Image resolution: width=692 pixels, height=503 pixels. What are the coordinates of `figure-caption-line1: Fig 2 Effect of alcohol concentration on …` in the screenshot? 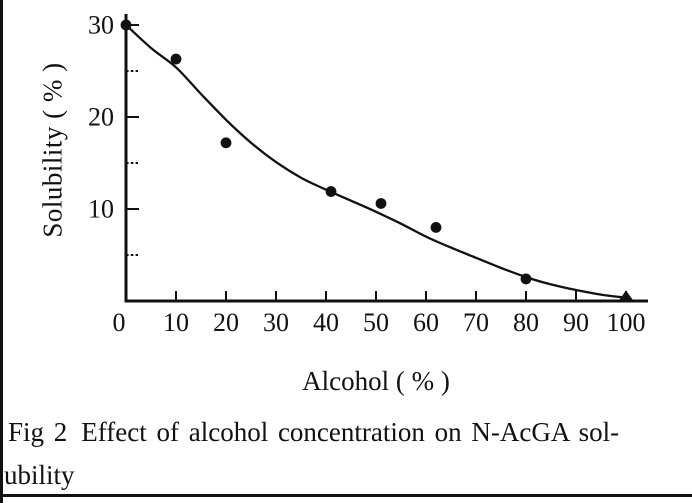 It's located at (313, 432).